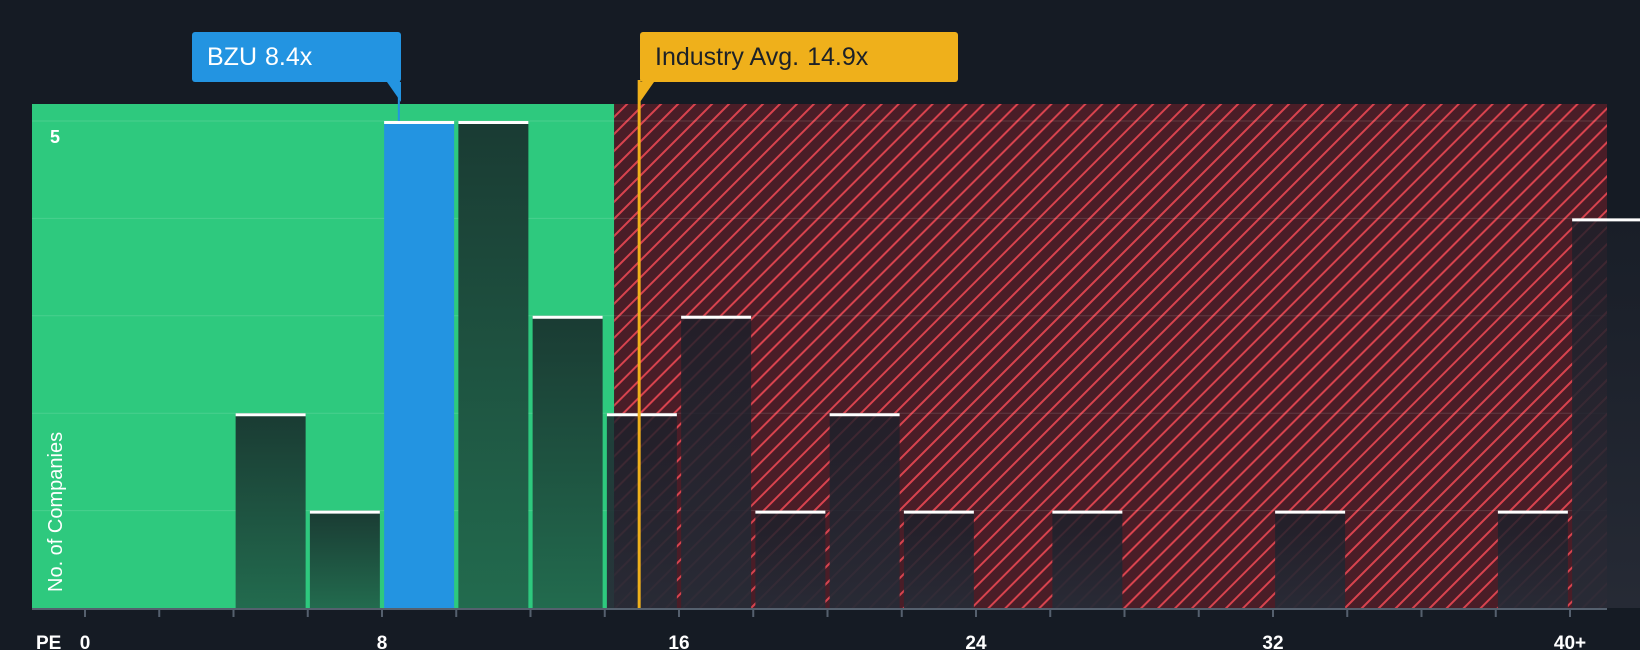 This screenshot has height=650, width=1640. Describe the element at coordinates (727, 56) in the screenshot. I see `industry-avg-name: Industry Avg.` at that location.